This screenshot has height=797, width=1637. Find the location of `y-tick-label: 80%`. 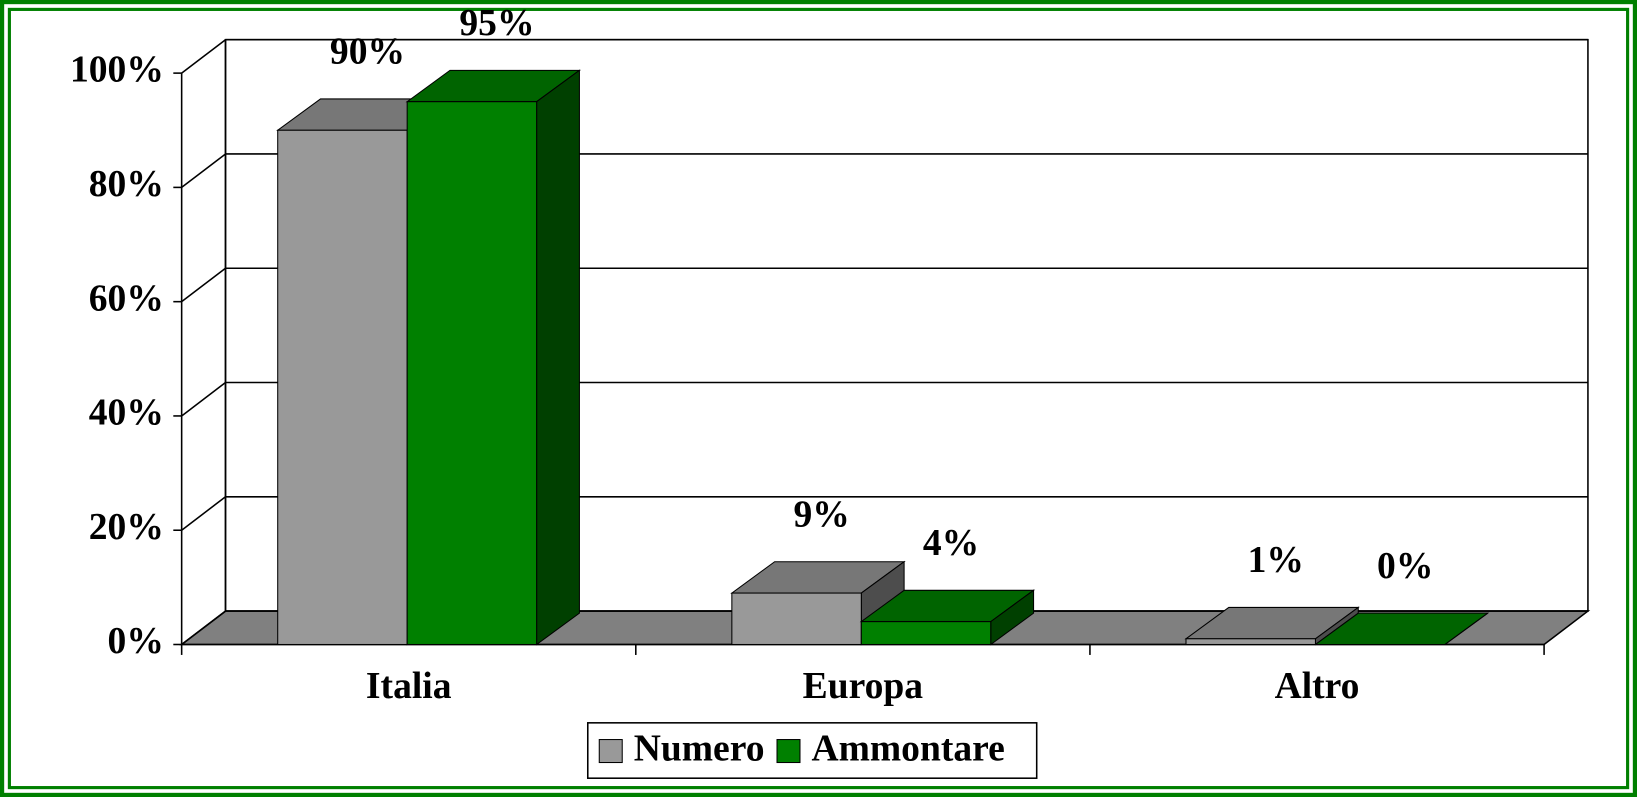

y-tick-label: 80% is located at coordinates (126, 184).